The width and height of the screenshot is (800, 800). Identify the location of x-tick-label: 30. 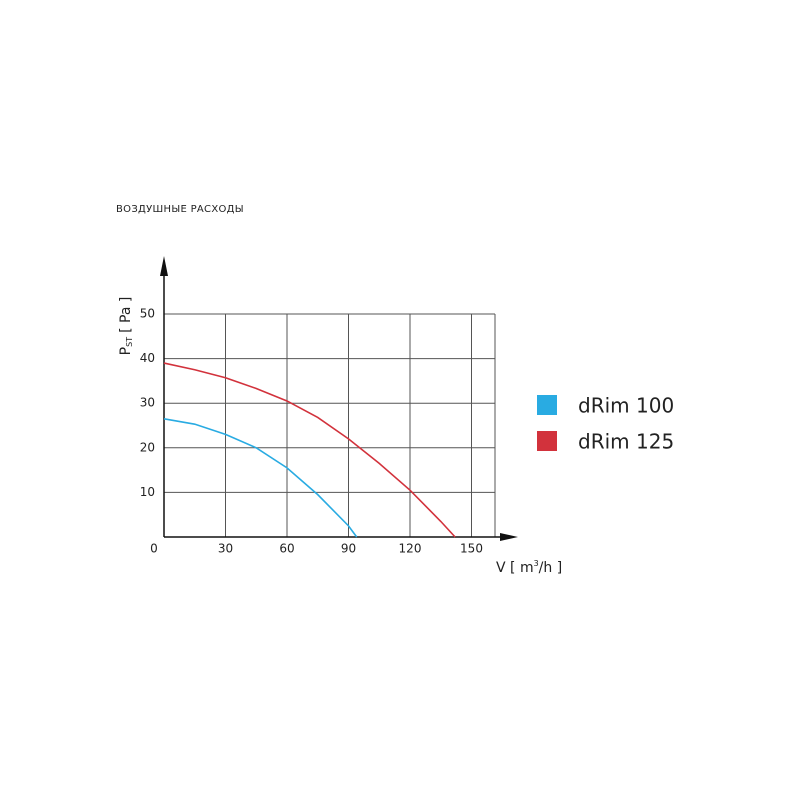
(225, 549).